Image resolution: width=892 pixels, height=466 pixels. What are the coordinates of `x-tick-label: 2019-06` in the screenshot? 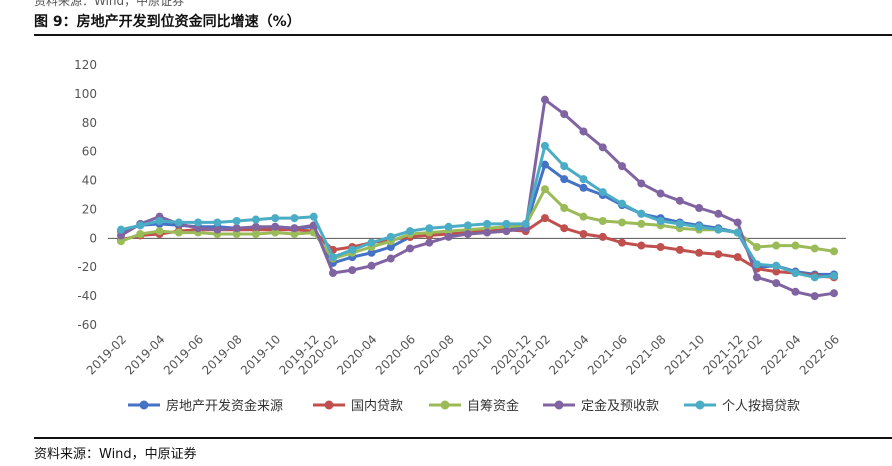 It's located at (183, 354).